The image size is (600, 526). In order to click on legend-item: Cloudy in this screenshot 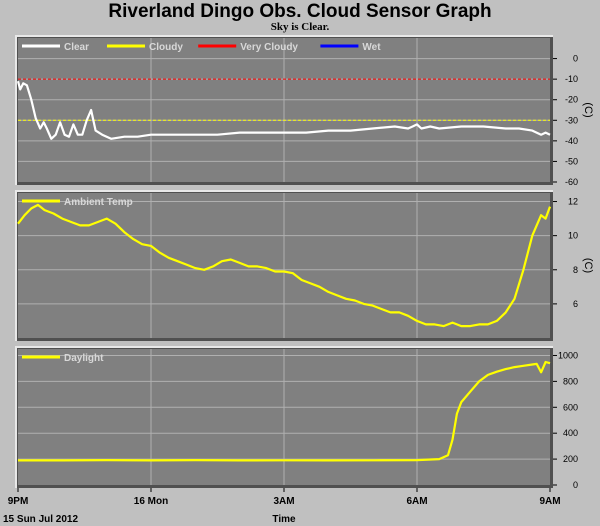, I will do `click(145, 47)`.